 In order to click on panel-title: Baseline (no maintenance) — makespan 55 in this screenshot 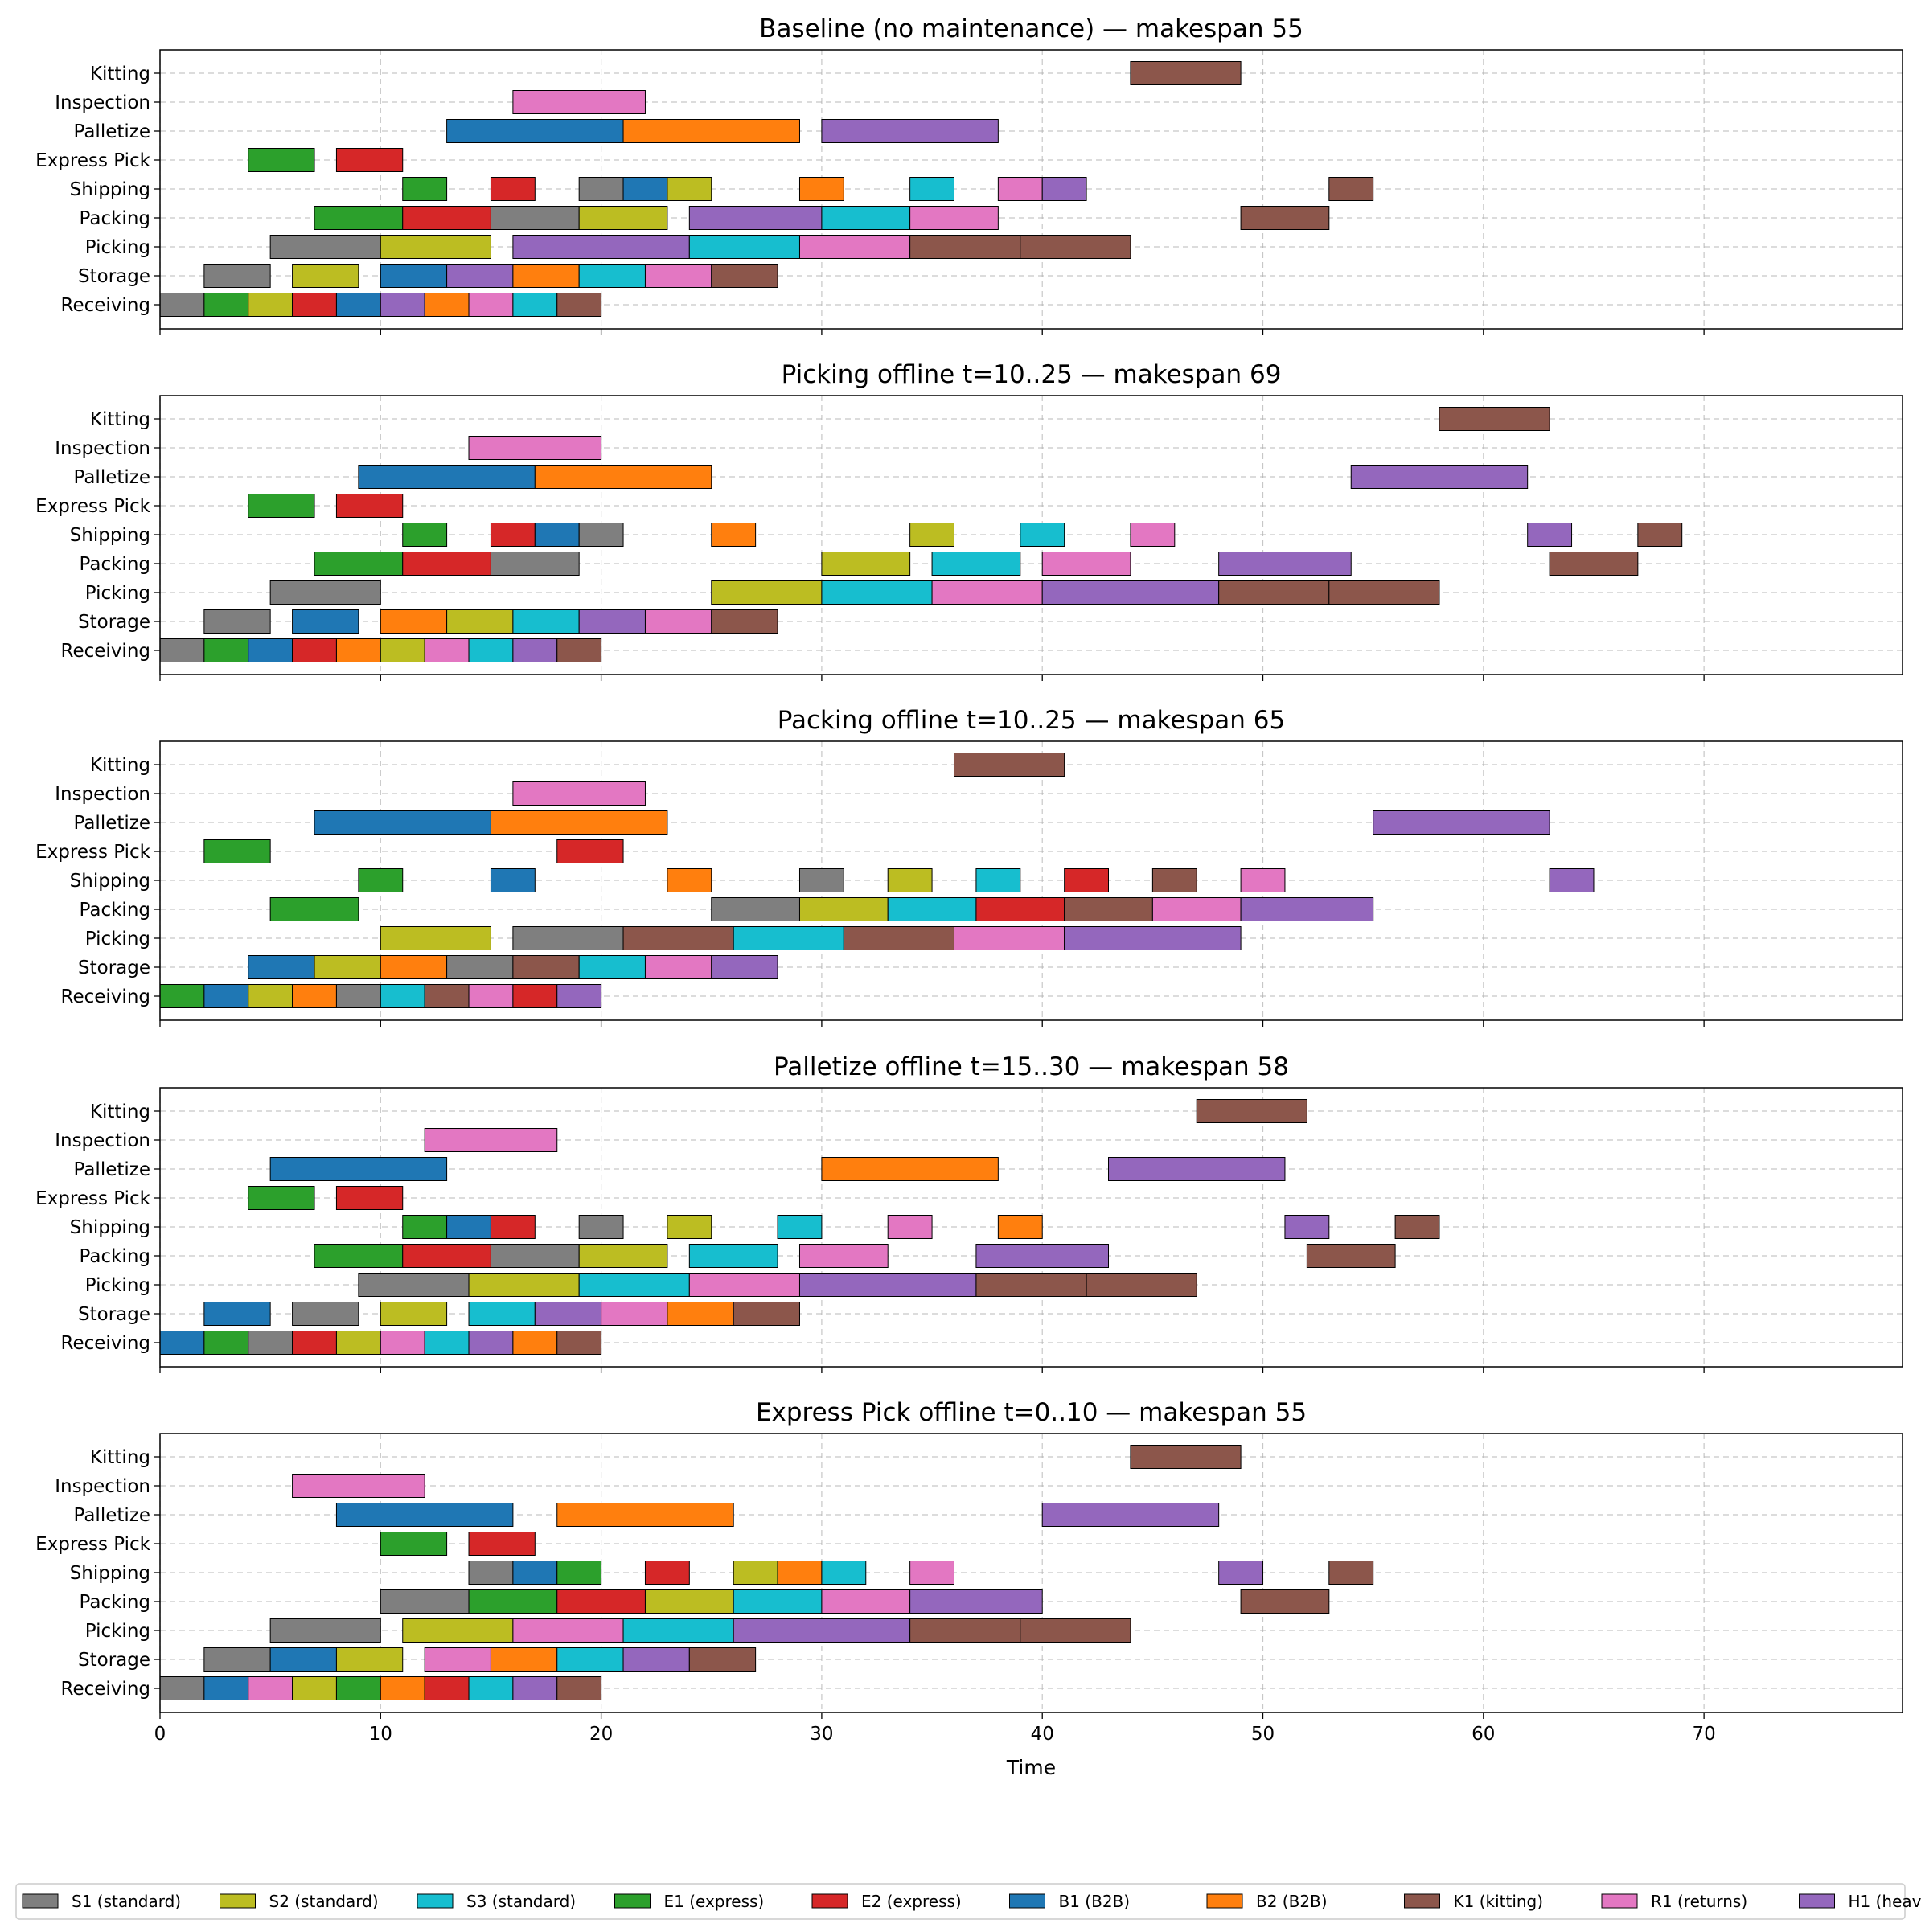, I will do `click(1031, 28)`.